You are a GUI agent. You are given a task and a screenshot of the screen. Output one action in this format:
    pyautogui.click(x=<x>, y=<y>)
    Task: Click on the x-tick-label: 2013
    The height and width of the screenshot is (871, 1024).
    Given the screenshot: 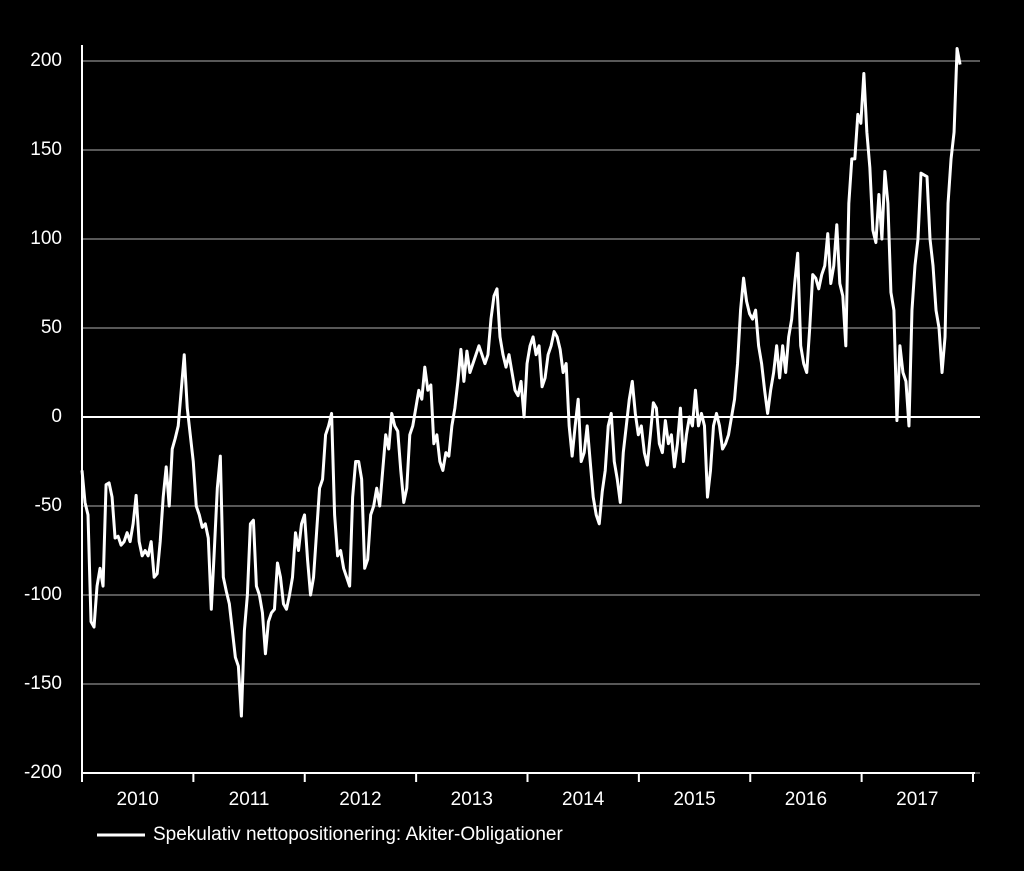 What is the action you would take?
    pyautogui.click(x=472, y=799)
    